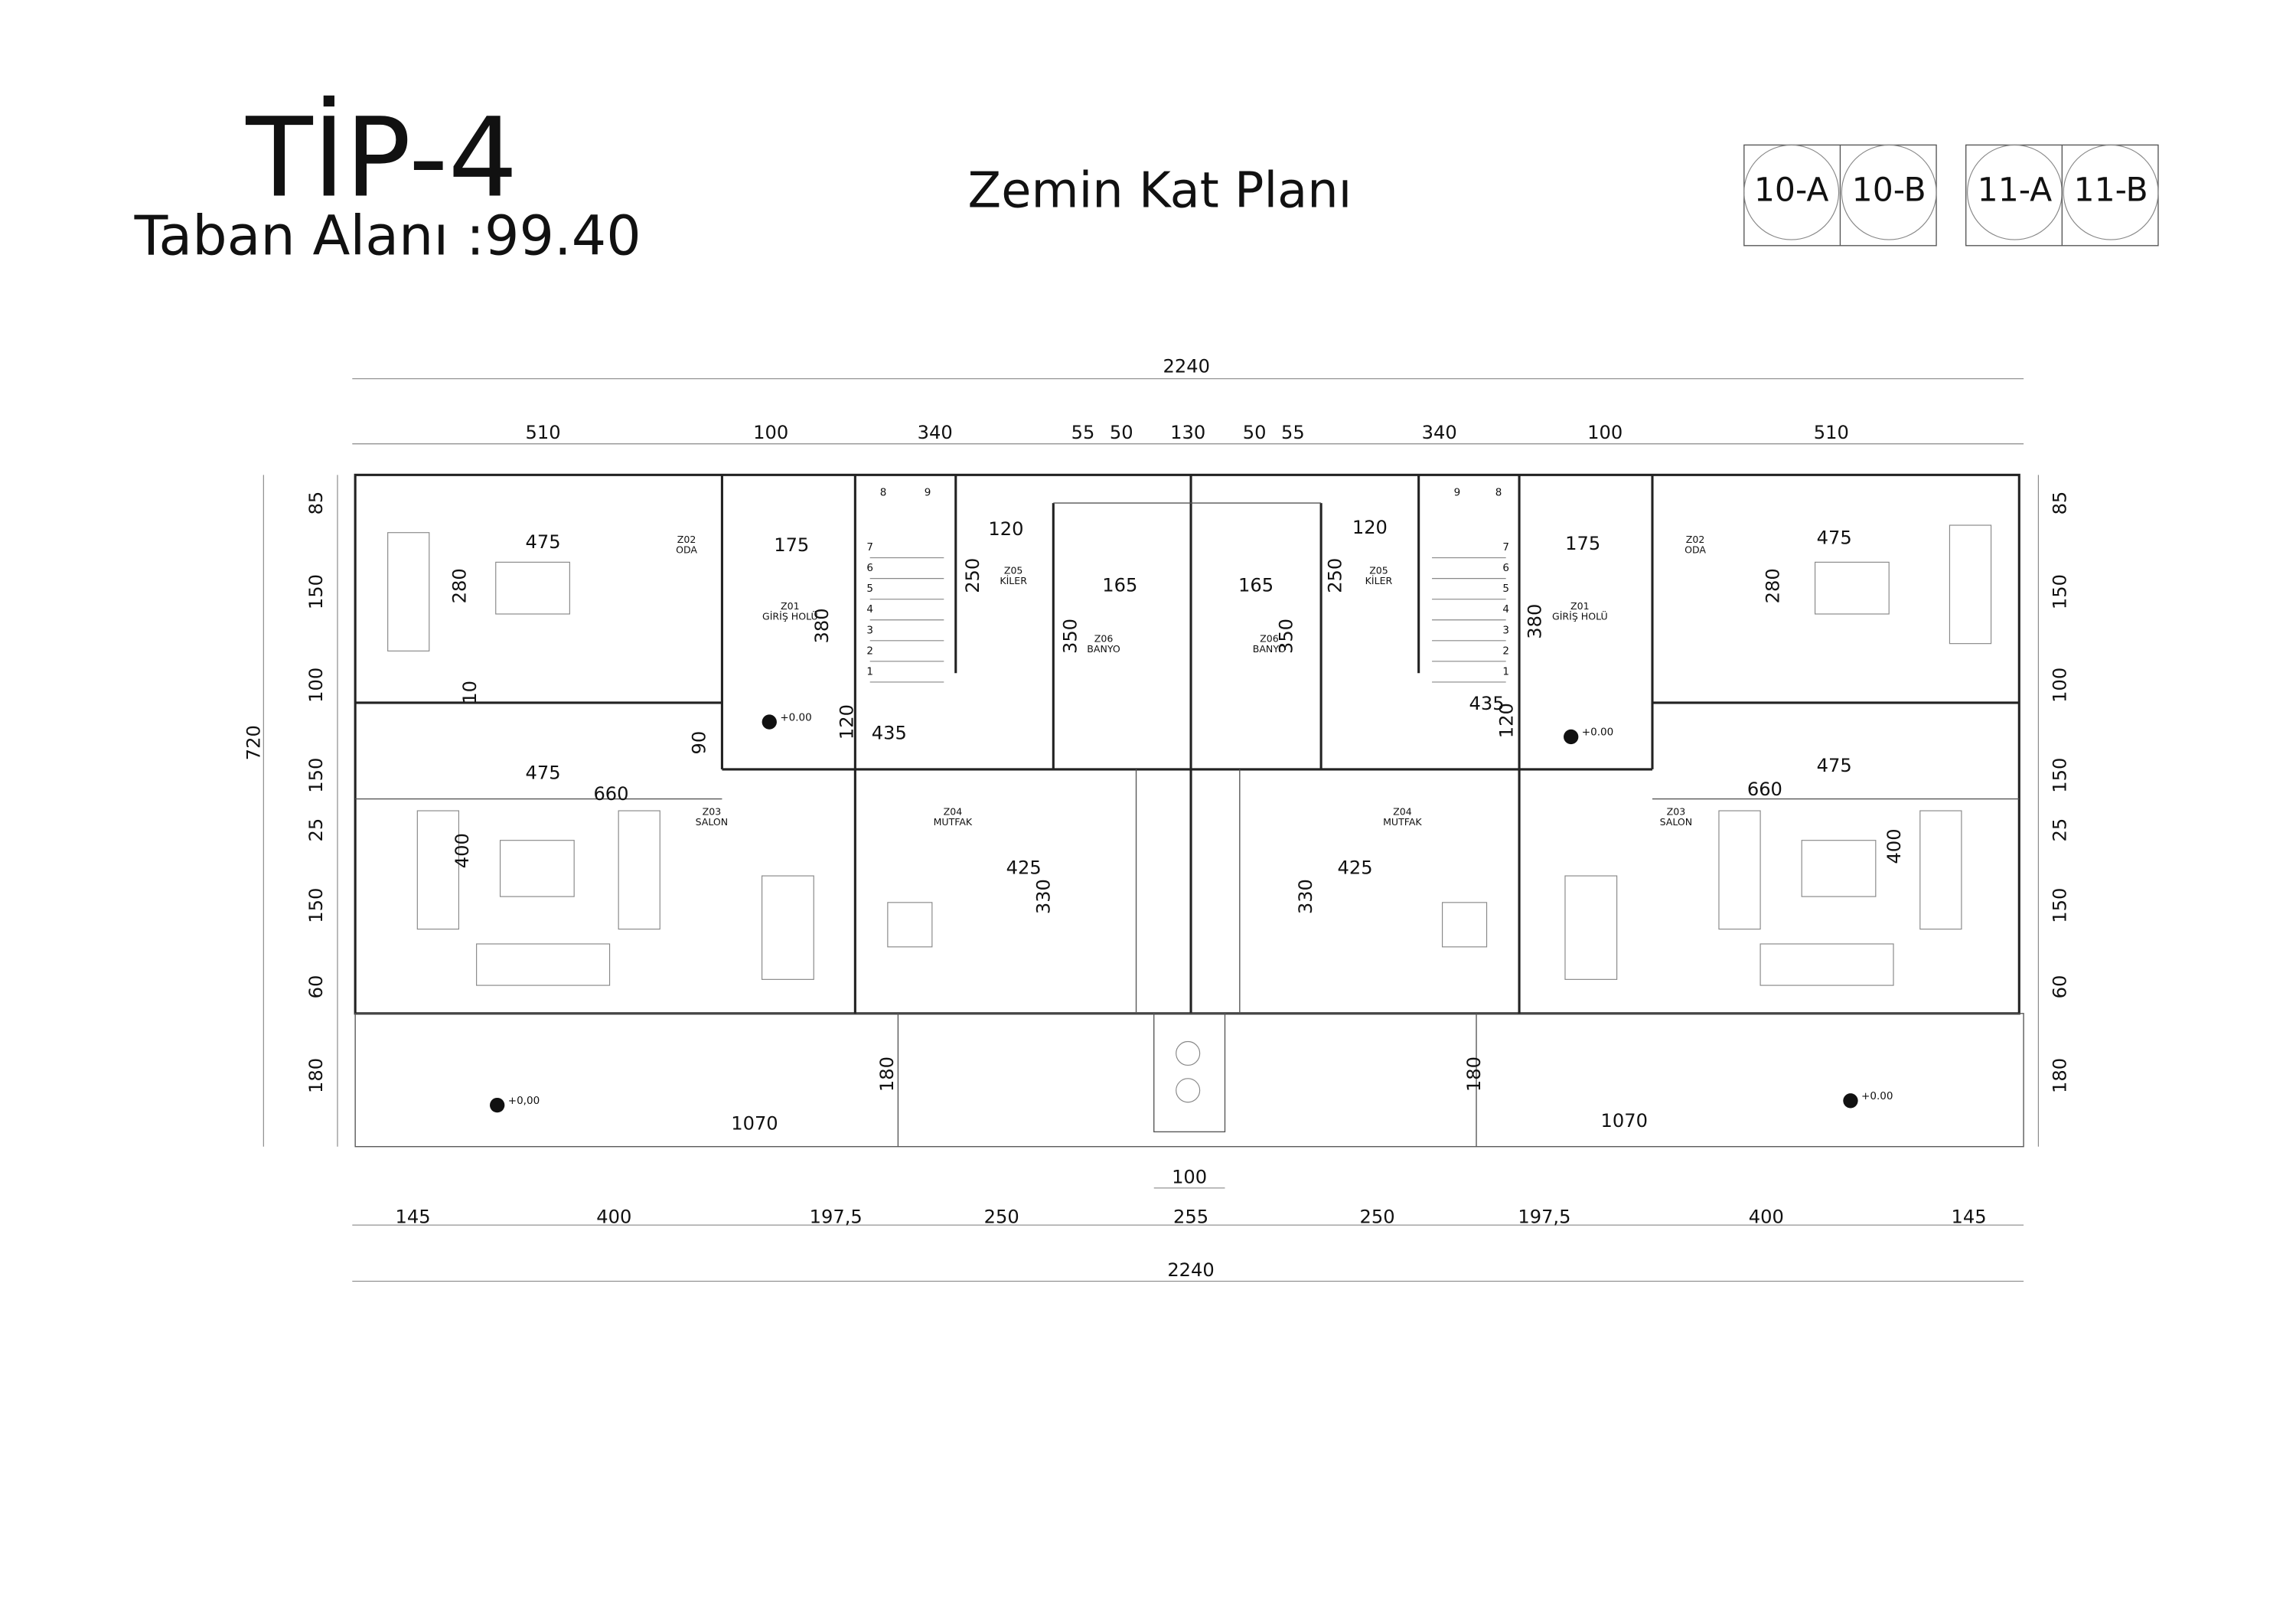  What do you see at coordinates (698, 743) in the screenshot?
I see `dimension: 90` at bounding box center [698, 743].